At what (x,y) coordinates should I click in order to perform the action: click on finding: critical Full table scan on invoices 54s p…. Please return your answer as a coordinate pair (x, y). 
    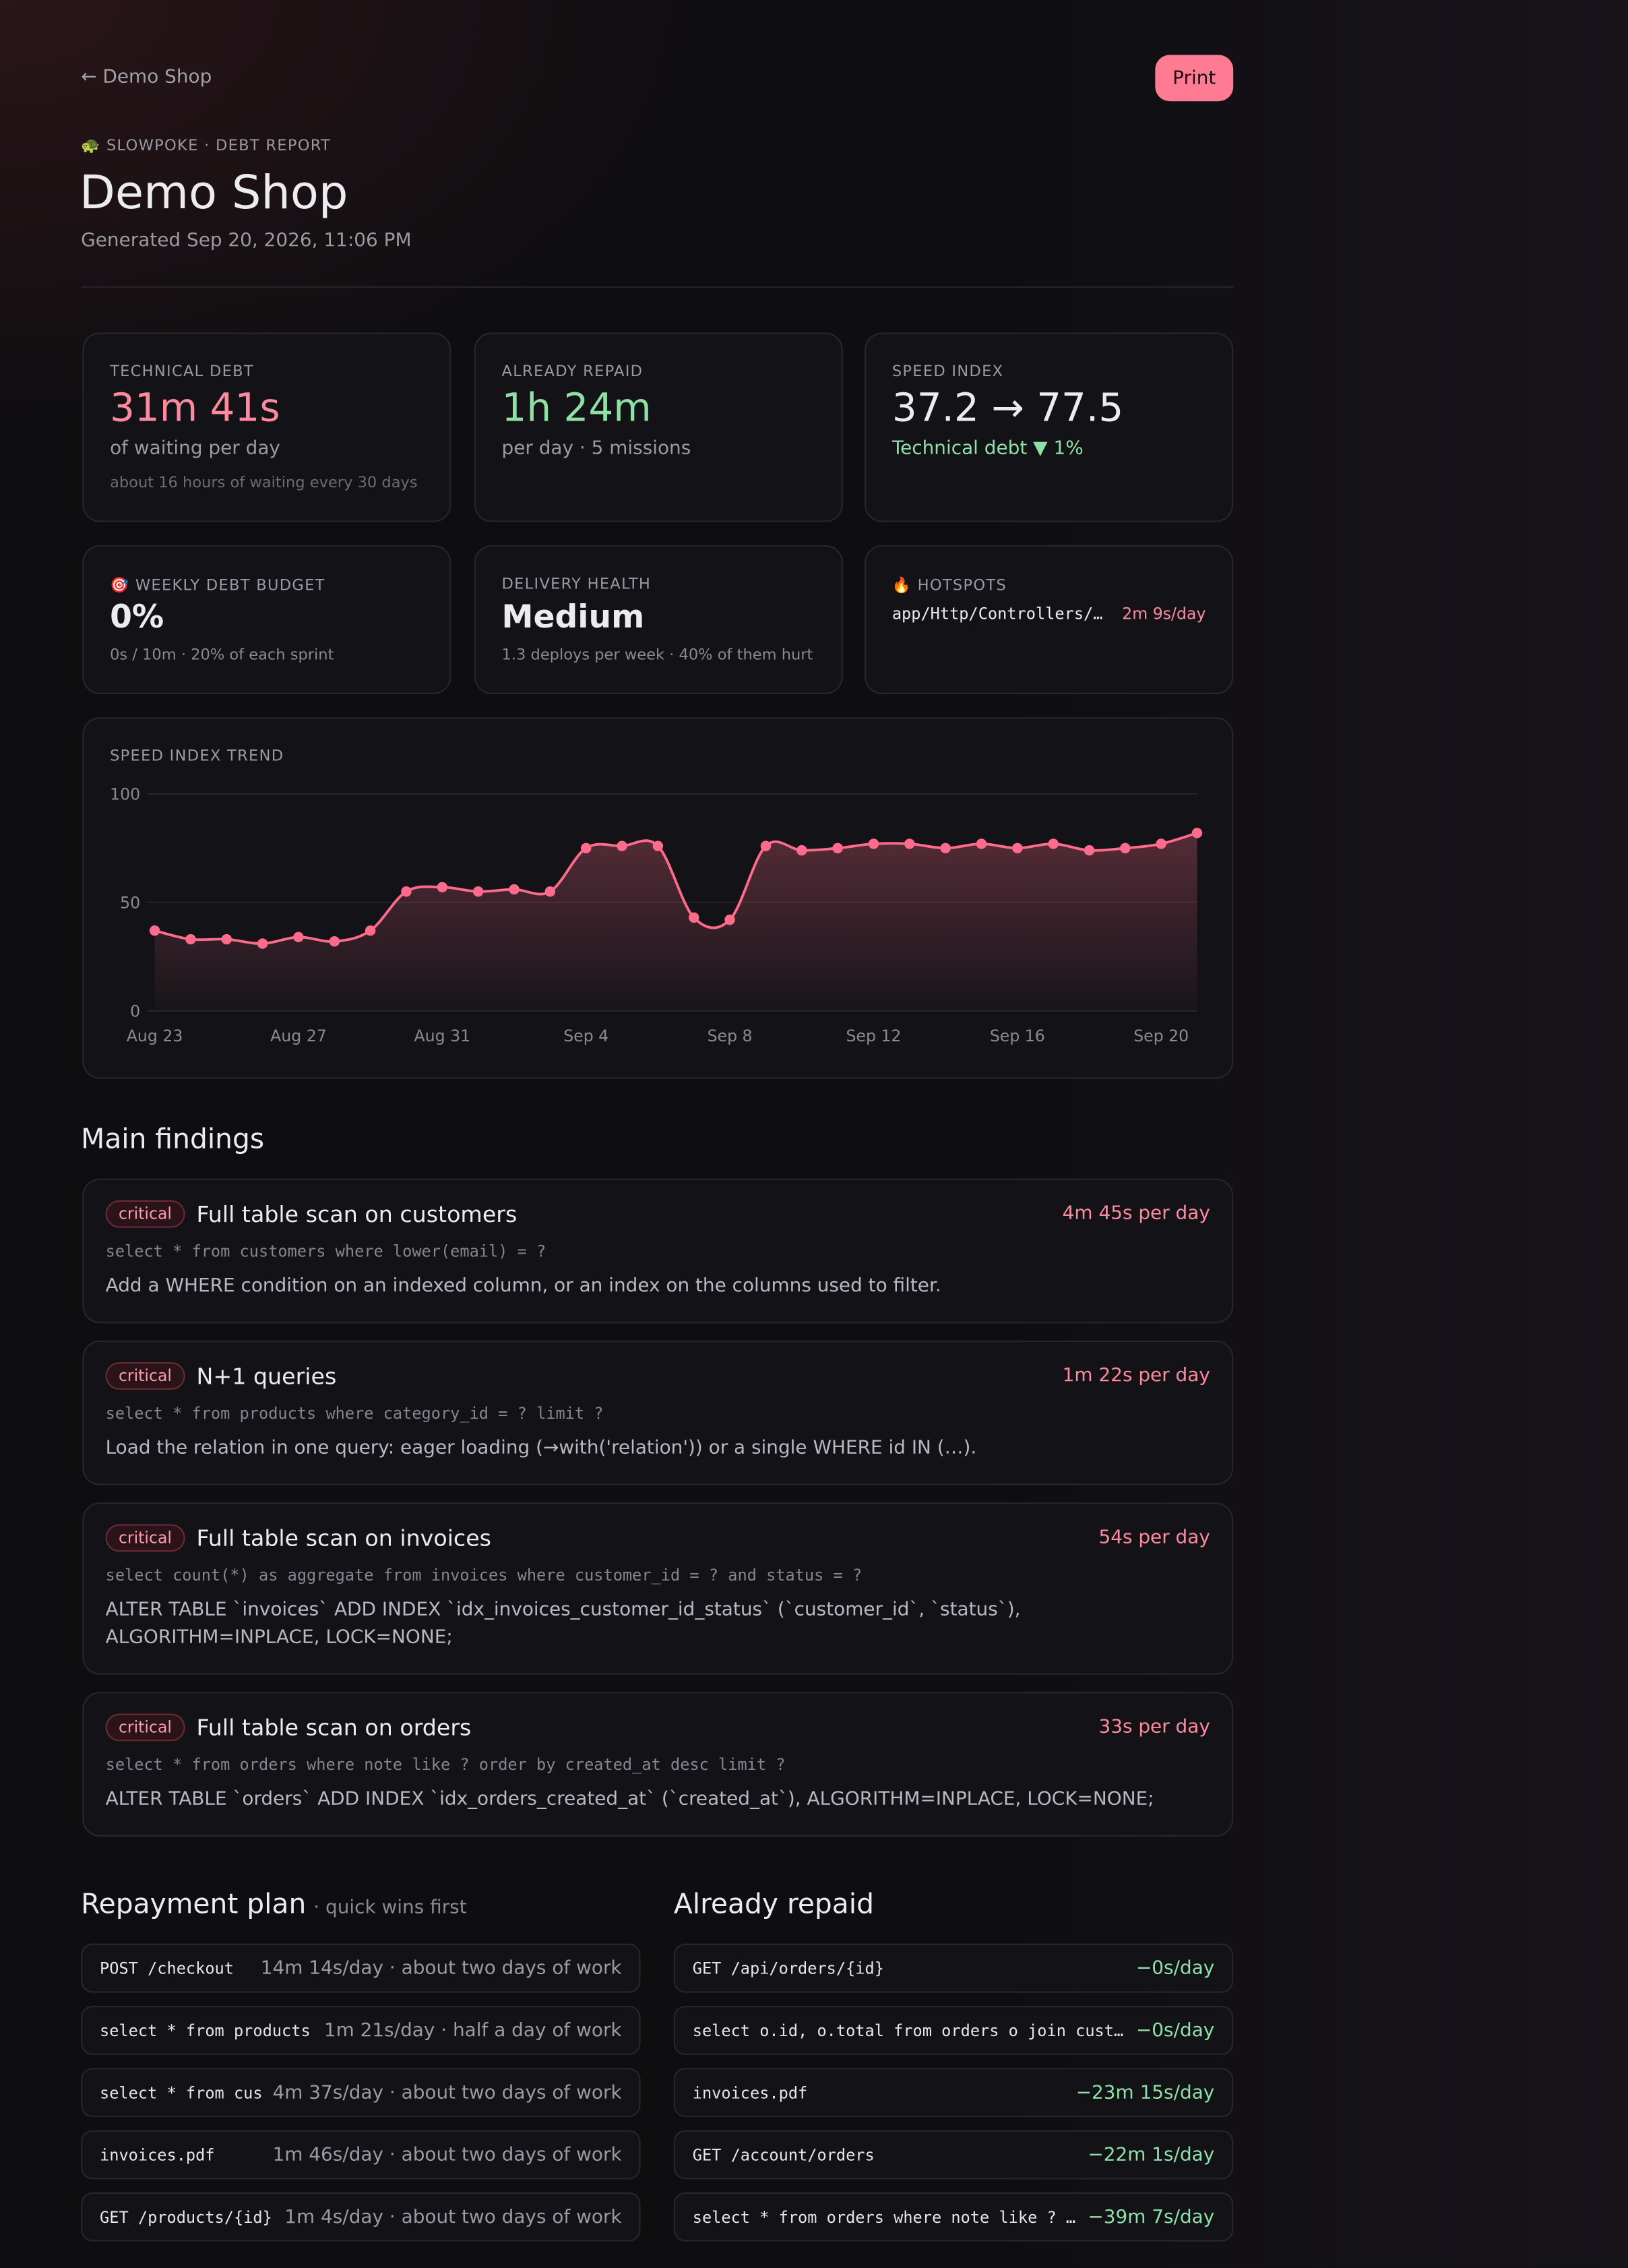
    Looking at the image, I should click on (658, 1589).